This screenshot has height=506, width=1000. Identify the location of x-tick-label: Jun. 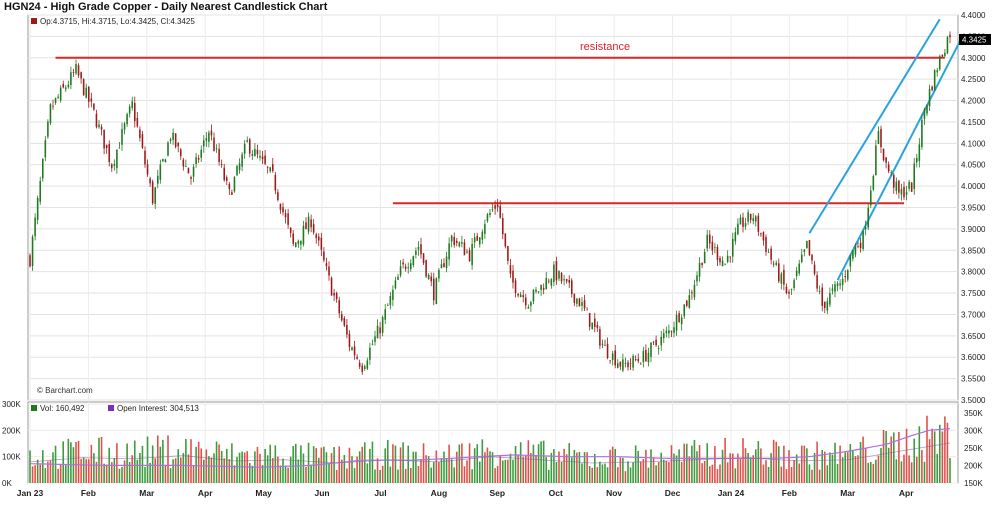
(322, 493).